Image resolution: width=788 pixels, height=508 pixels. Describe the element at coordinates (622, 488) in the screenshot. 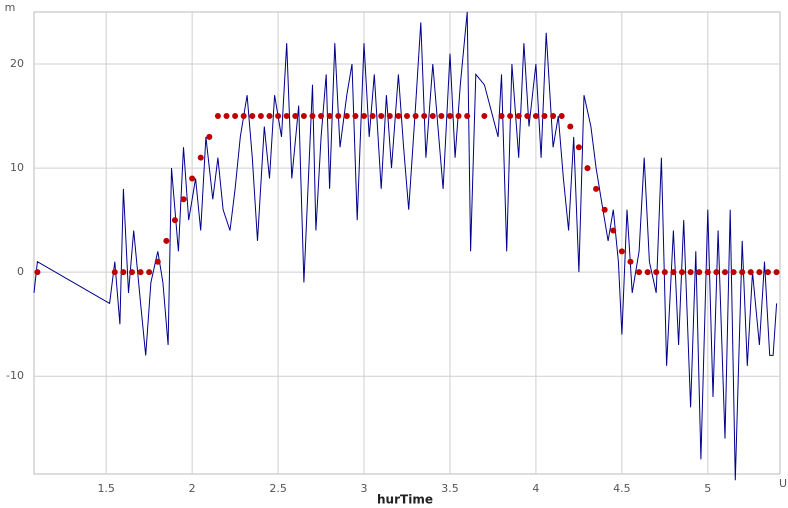

I see `x-tick-label: 4.5` at that location.